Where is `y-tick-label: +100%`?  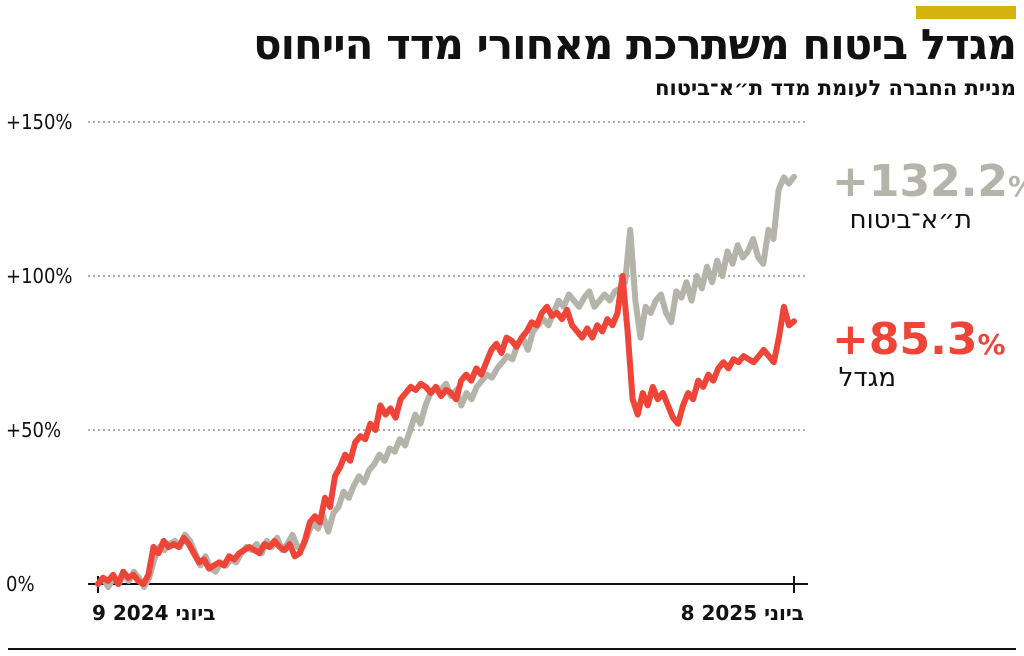 y-tick-label: +100% is located at coordinates (39, 276).